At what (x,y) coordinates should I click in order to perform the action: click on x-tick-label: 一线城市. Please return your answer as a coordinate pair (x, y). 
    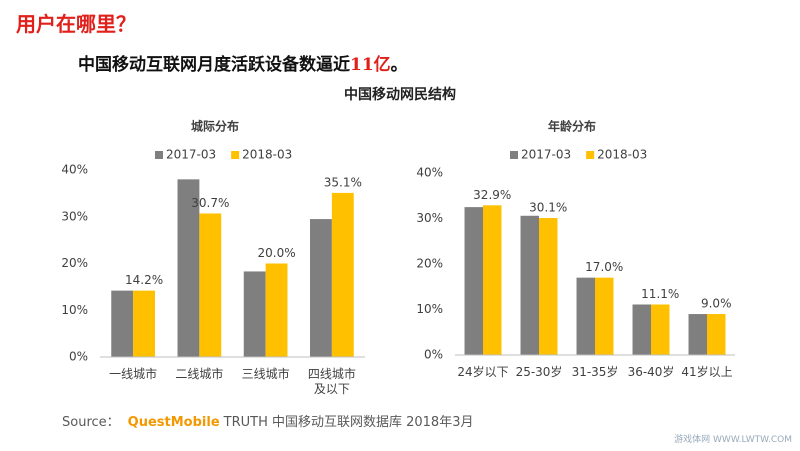
    Looking at the image, I should click on (133, 374).